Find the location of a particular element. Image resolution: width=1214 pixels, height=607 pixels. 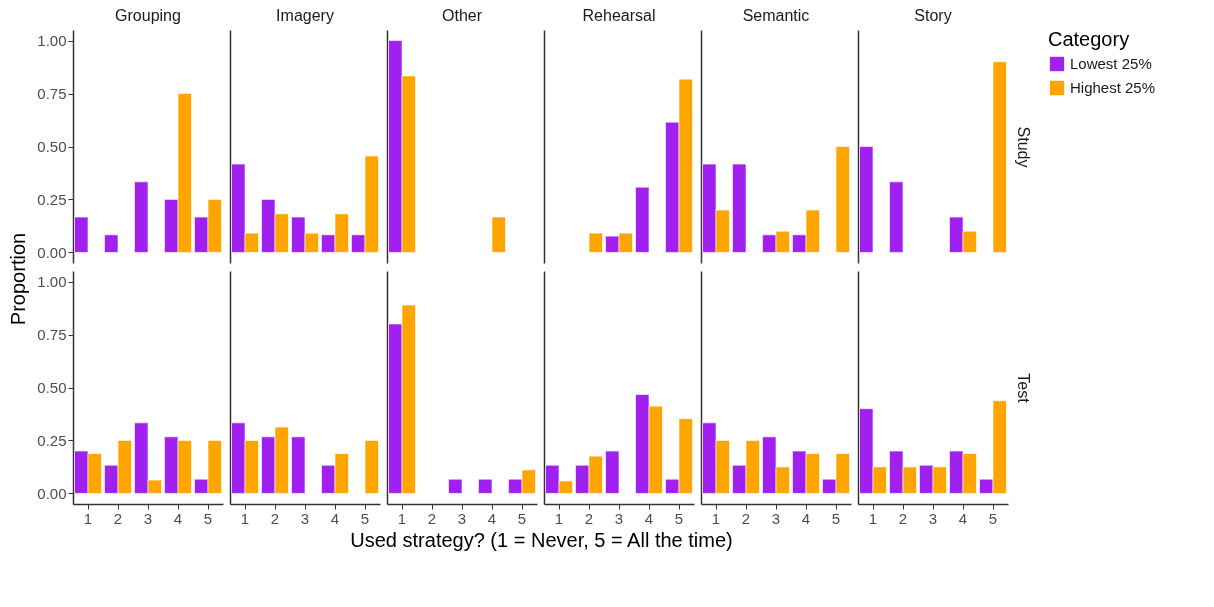

x-axis-title: Used strategy? (1 = Never, 5 = All the time) is located at coordinates (541, 539).